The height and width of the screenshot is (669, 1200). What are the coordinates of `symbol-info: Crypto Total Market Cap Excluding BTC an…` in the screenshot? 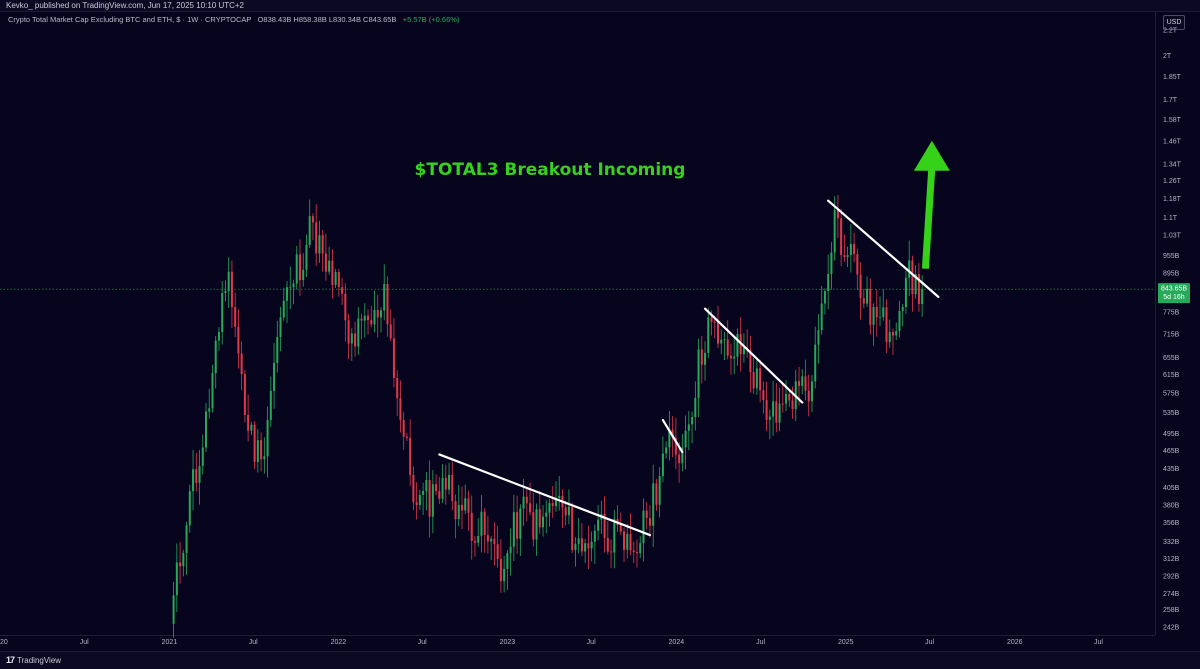 It's located at (233, 19).